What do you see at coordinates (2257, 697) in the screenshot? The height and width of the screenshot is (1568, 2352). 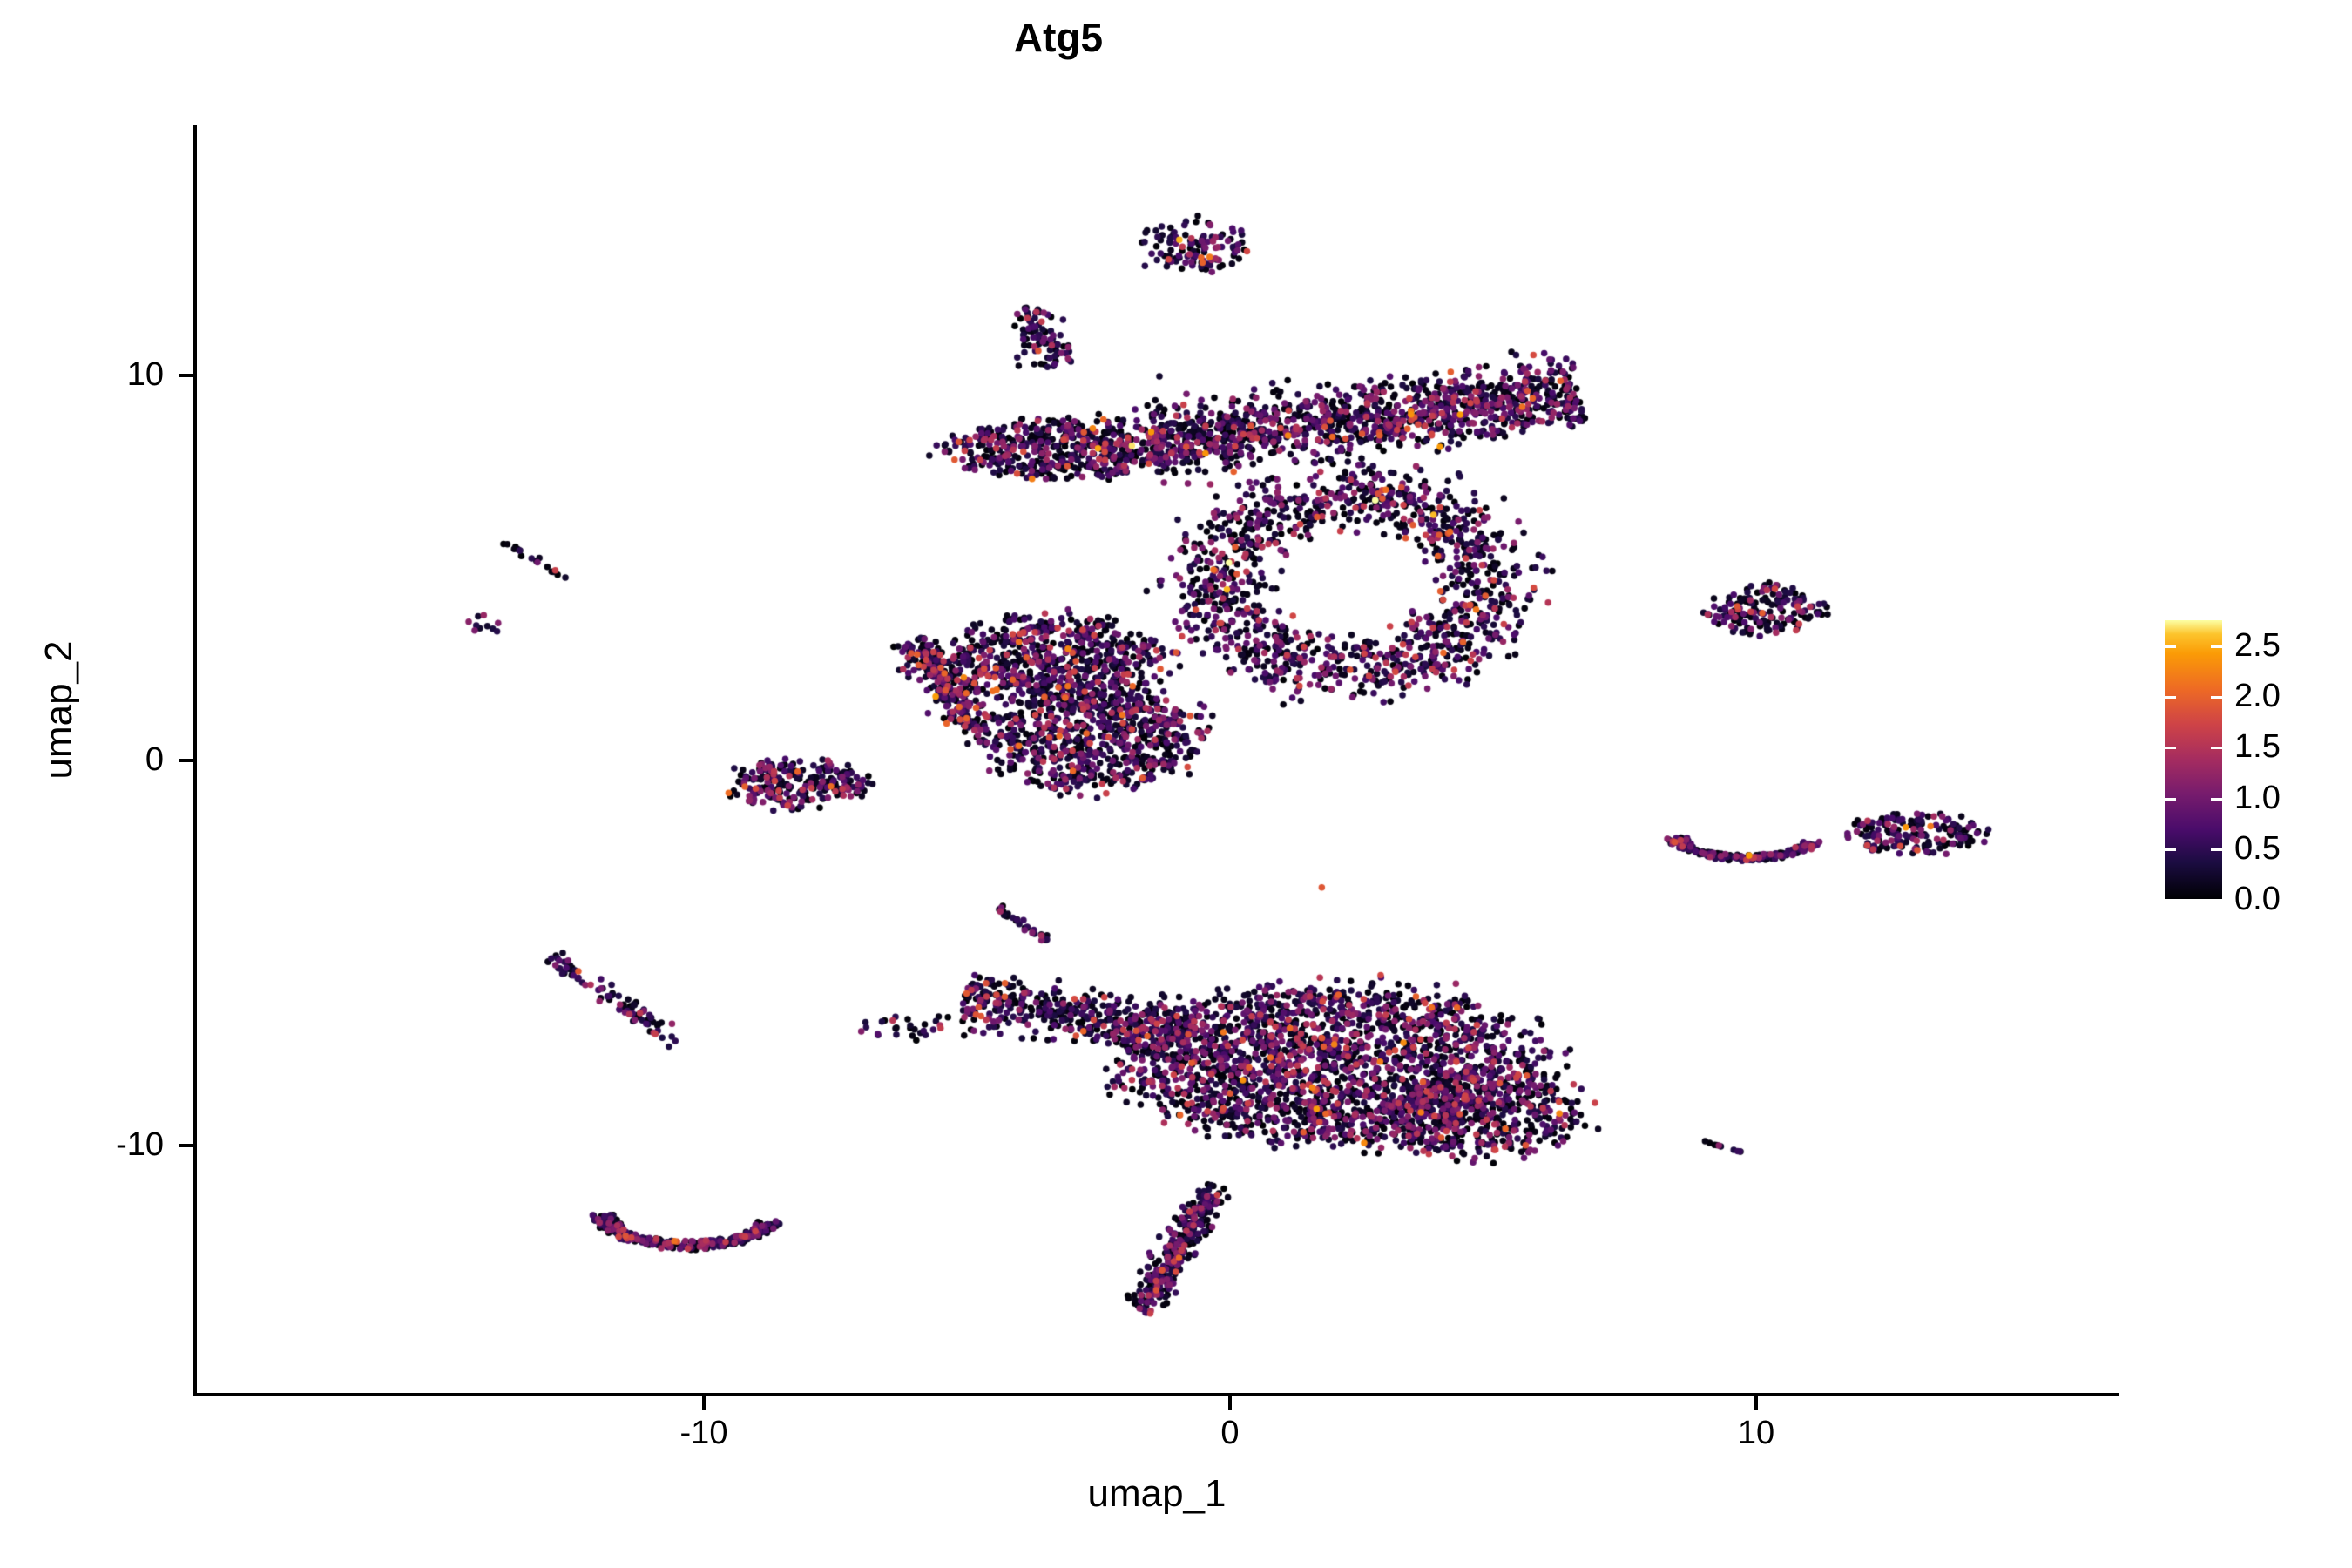 I see `colorbar-tick-label: 2.0` at bounding box center [2257, 697].